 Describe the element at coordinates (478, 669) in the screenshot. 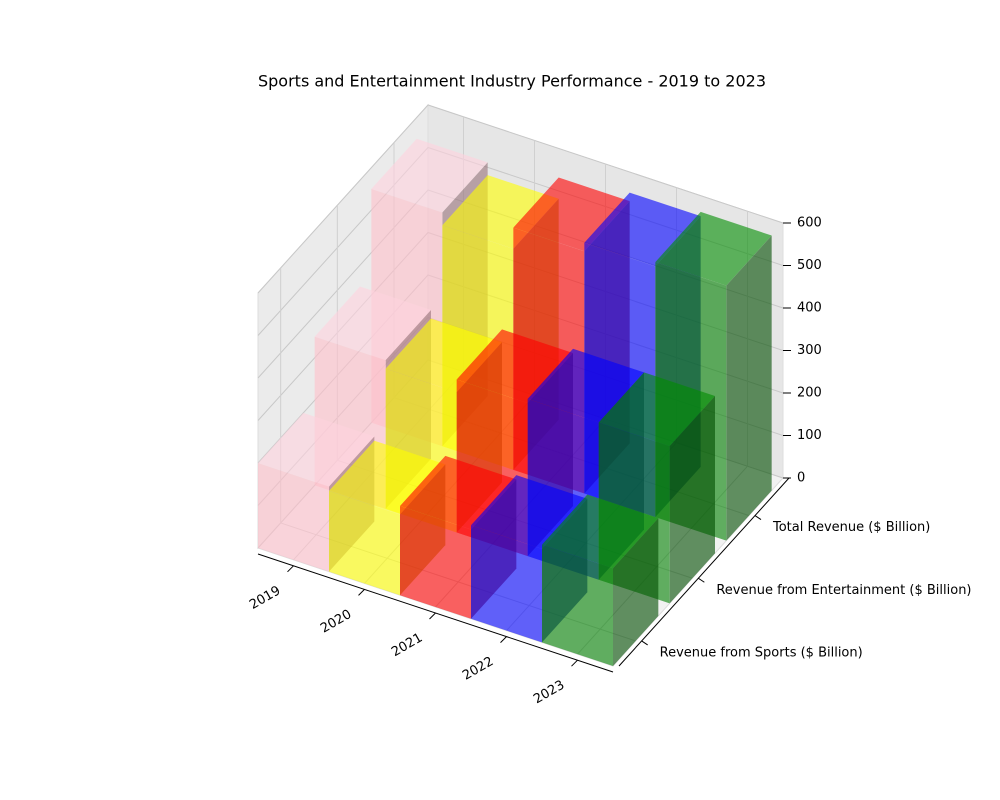

I see `x-tick-label: 2022` at that location.